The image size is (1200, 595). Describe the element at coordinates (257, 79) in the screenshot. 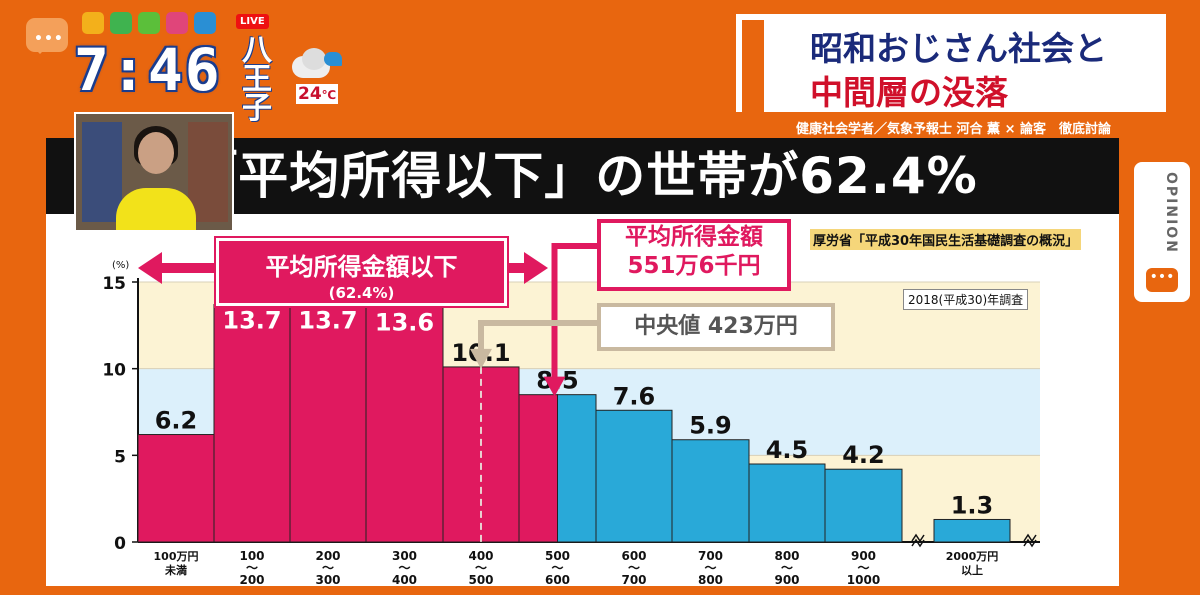

I see `location-label: 八王子` at that location.